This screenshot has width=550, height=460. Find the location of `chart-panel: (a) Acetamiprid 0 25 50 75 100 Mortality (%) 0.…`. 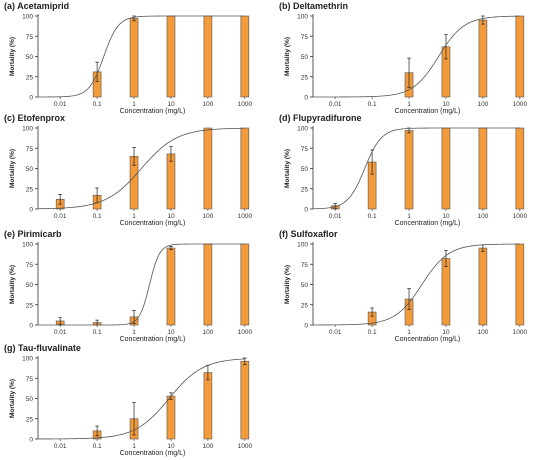

chart-panel: (a) Acetamiprid 0 25 50 75 100 Mortality (%) 0.… is located at coordinates (128, 58).